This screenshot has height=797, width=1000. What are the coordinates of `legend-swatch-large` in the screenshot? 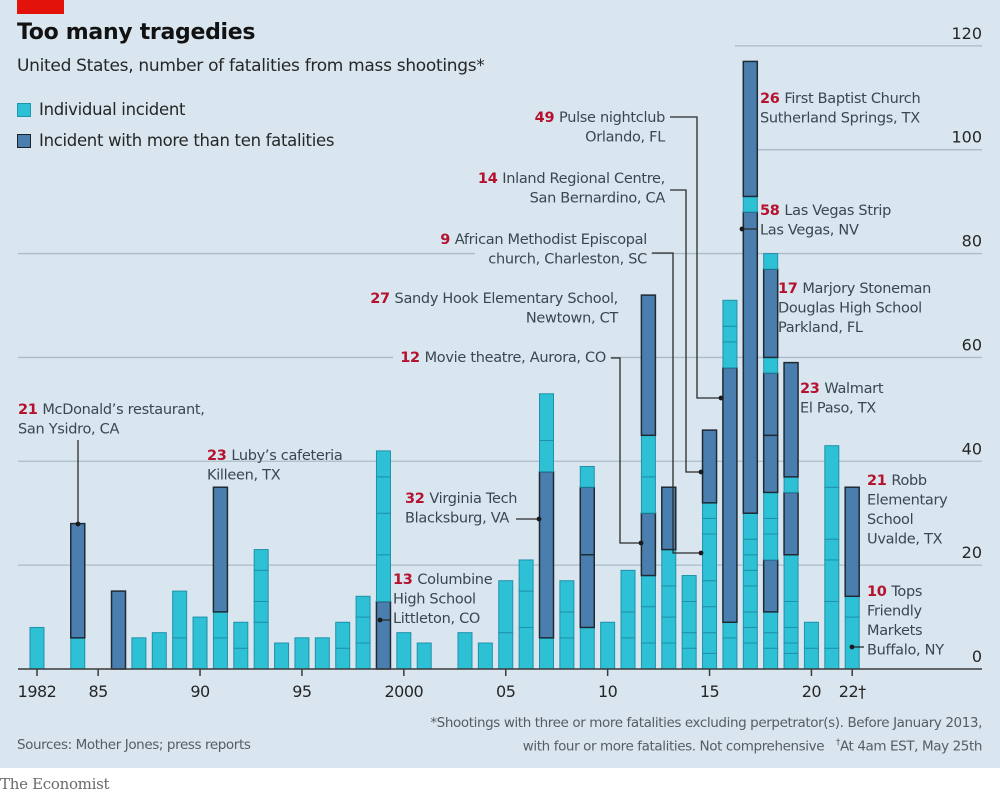 It's located at (24, 140).